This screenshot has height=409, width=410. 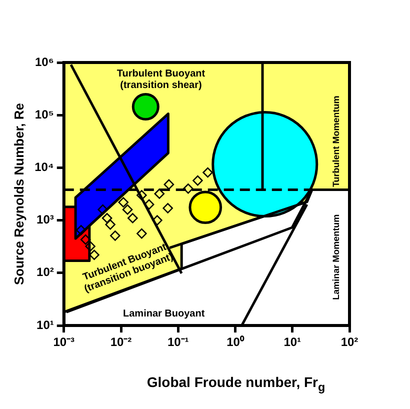 What do you see at coordinates (178, 342) in the screenshot?
I see `x-tick-label: 10⁻¹` at bounding box center [178, 342].